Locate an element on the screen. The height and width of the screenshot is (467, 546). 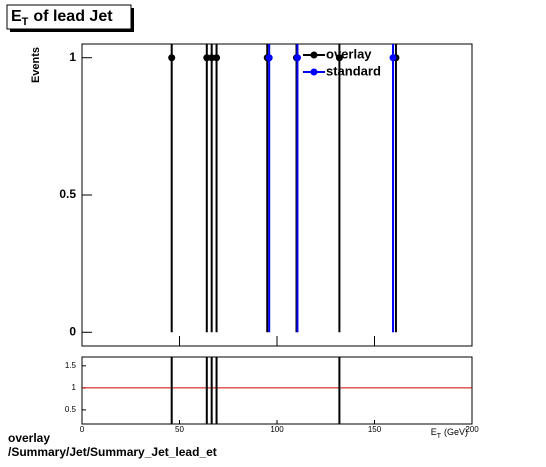
x-tick-label: 100 is located at coordinates (277, 429).